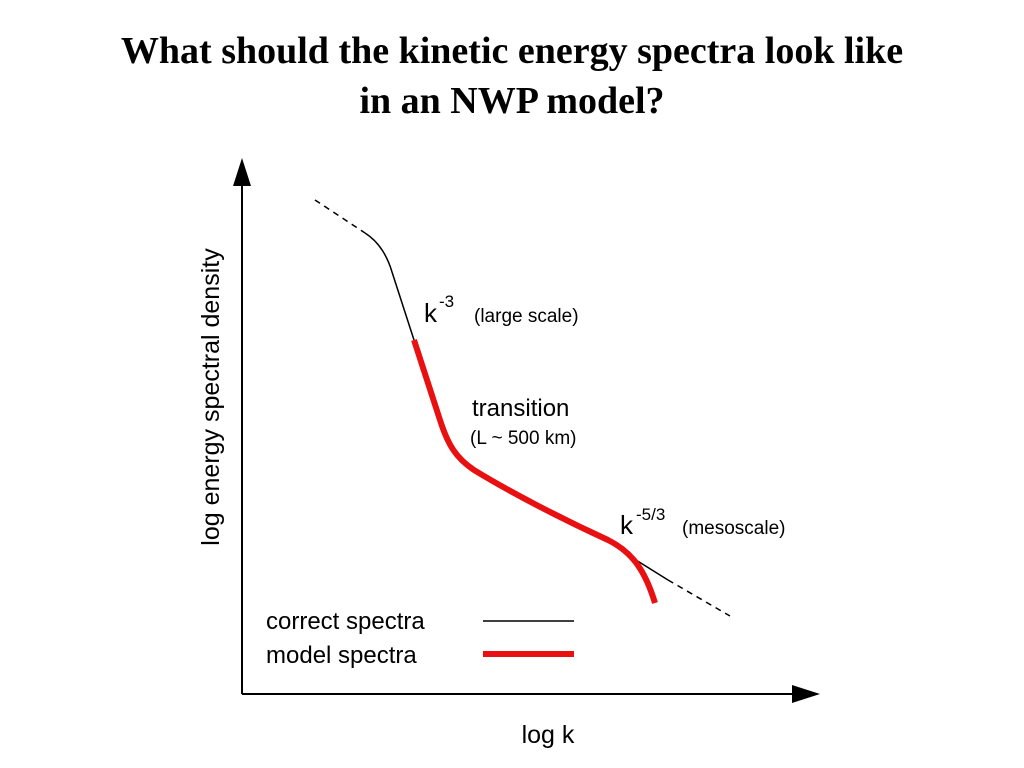 This screenshot has height=768, width=1024. I want to click on mesoscale-label: (mesoscale), so click(733, 528).